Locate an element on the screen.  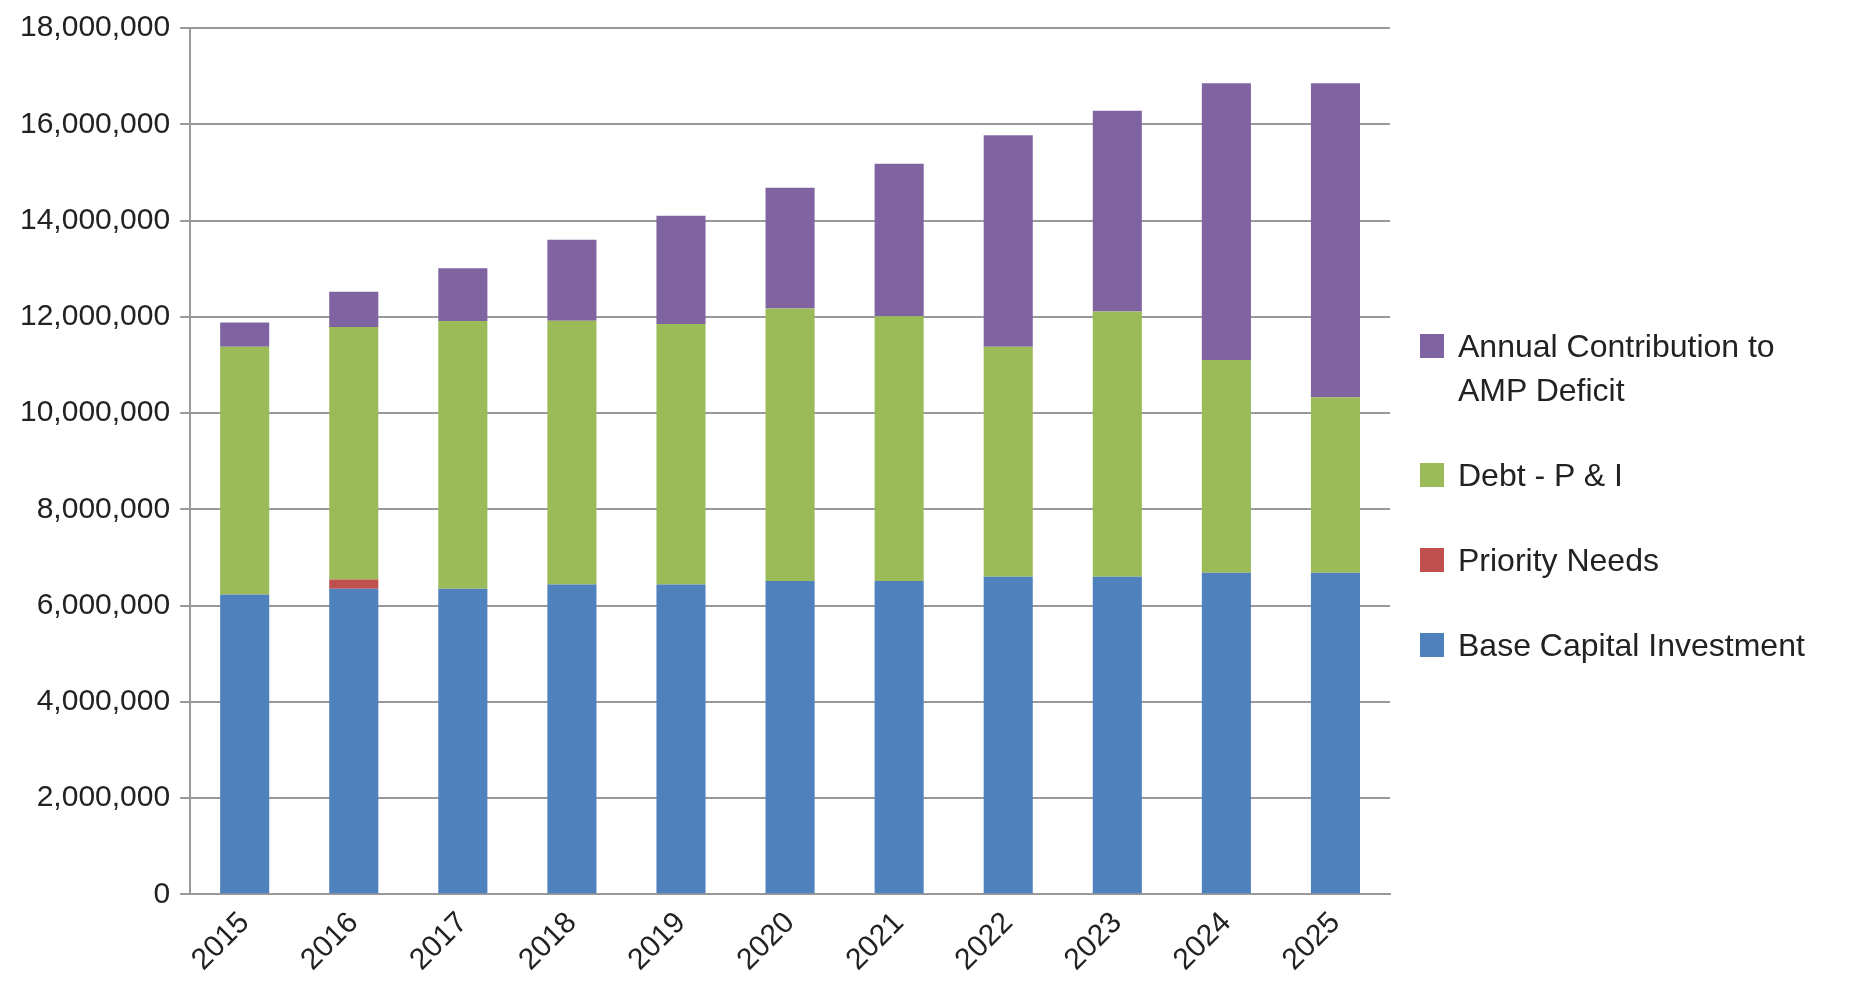
legend-label: Debt - P & I is located at coordinates (1540, 476).